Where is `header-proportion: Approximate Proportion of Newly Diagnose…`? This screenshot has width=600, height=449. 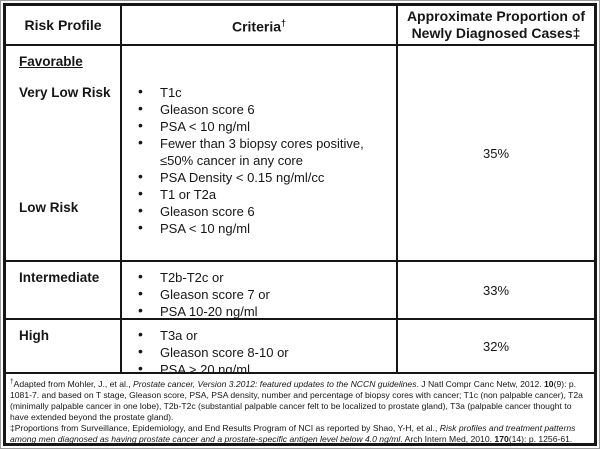 header-proportion: Approximate Proportion of Newly Diagnose… is located at coordinates (496, 26).